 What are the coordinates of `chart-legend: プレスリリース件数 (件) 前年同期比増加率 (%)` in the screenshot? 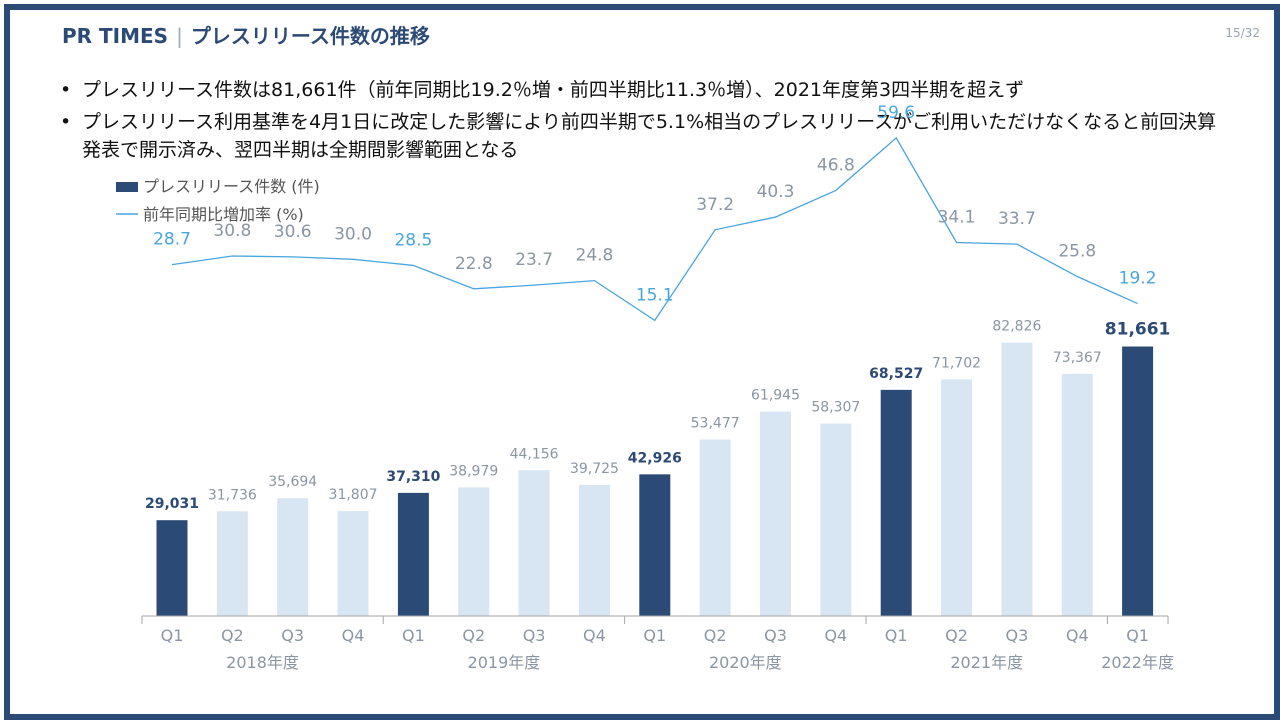 It's located at (218, 200).